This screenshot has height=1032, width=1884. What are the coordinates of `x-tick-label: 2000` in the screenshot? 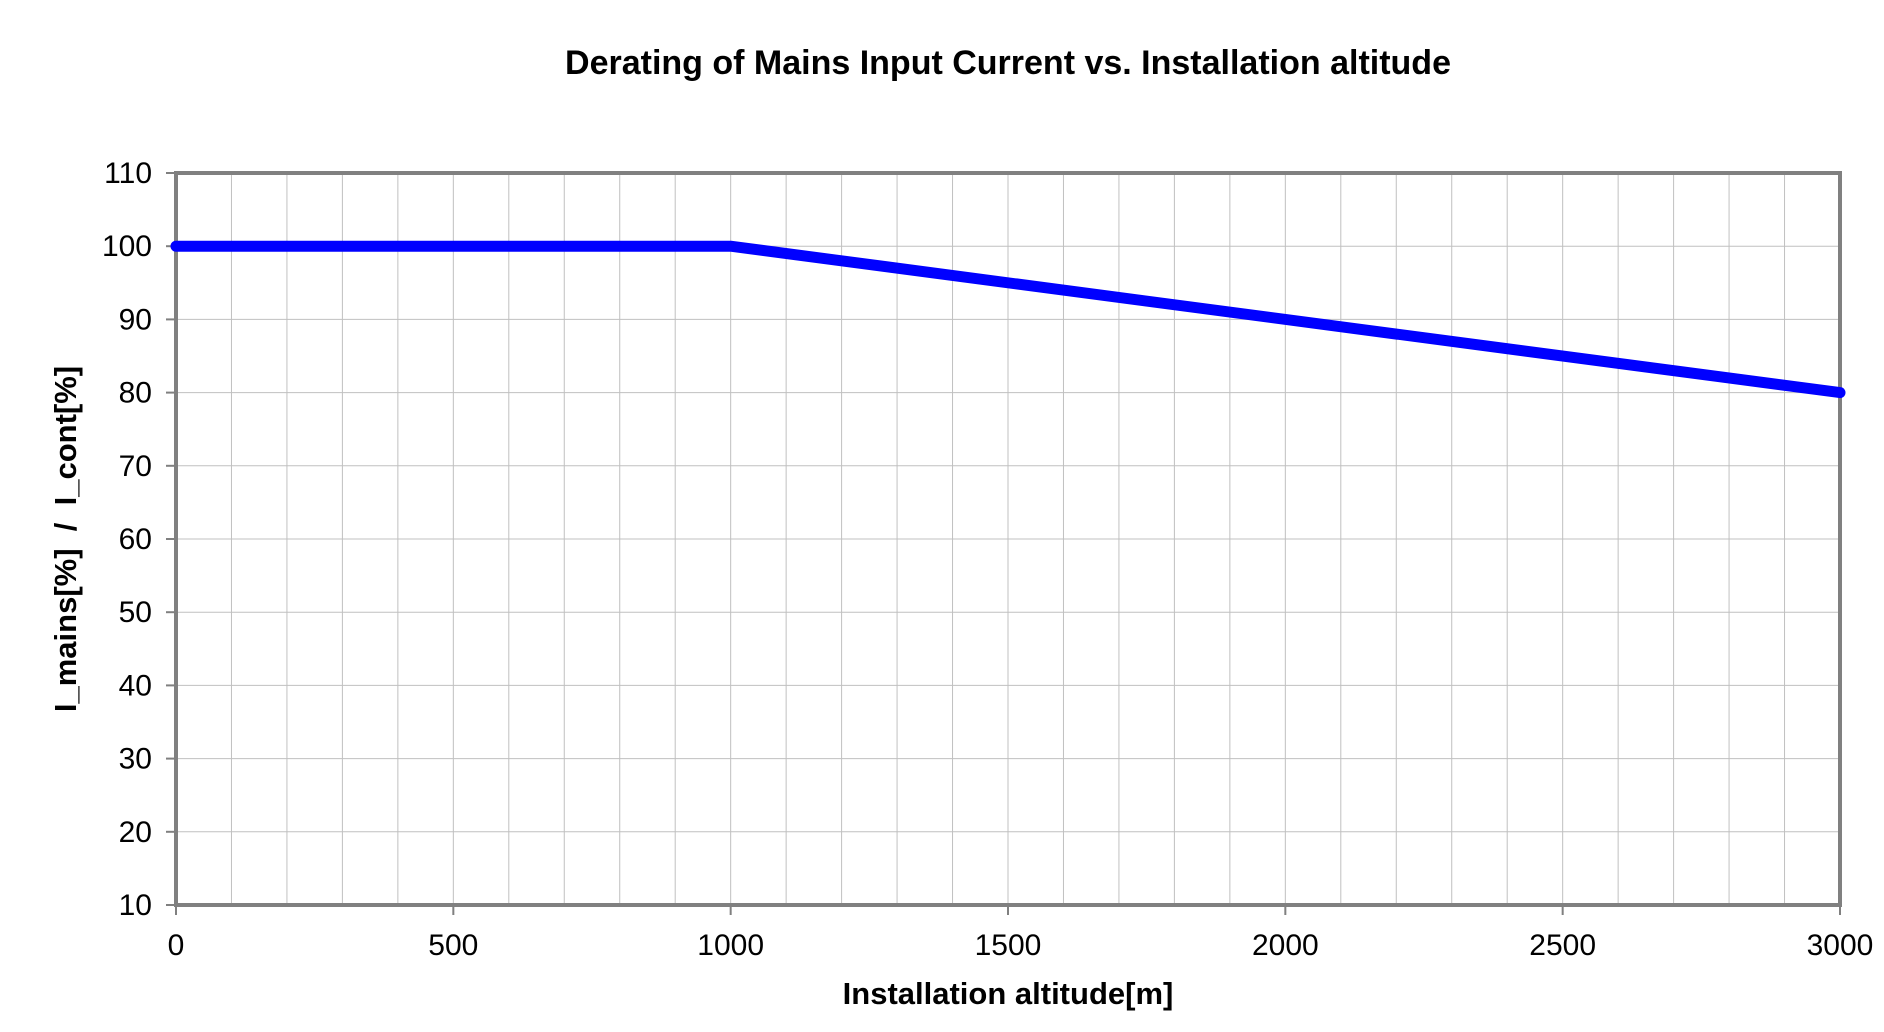 It's located at (1285, 945).